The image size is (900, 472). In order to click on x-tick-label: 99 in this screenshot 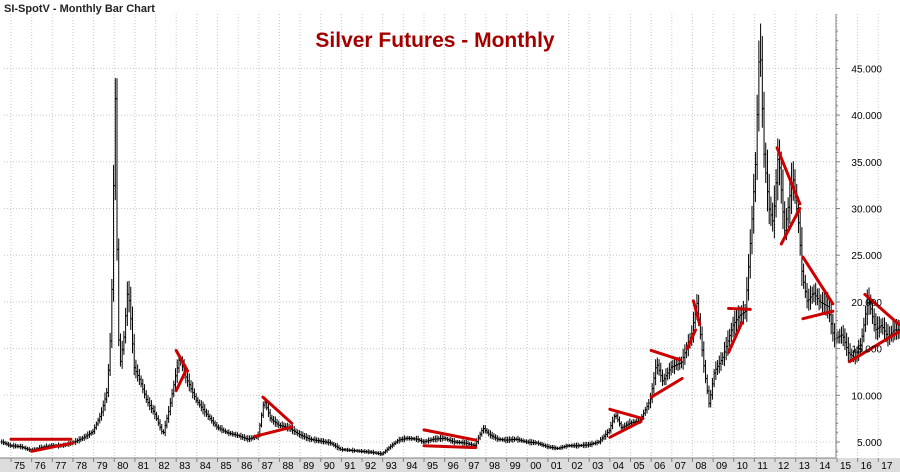, I will do `click(516, 466)`.